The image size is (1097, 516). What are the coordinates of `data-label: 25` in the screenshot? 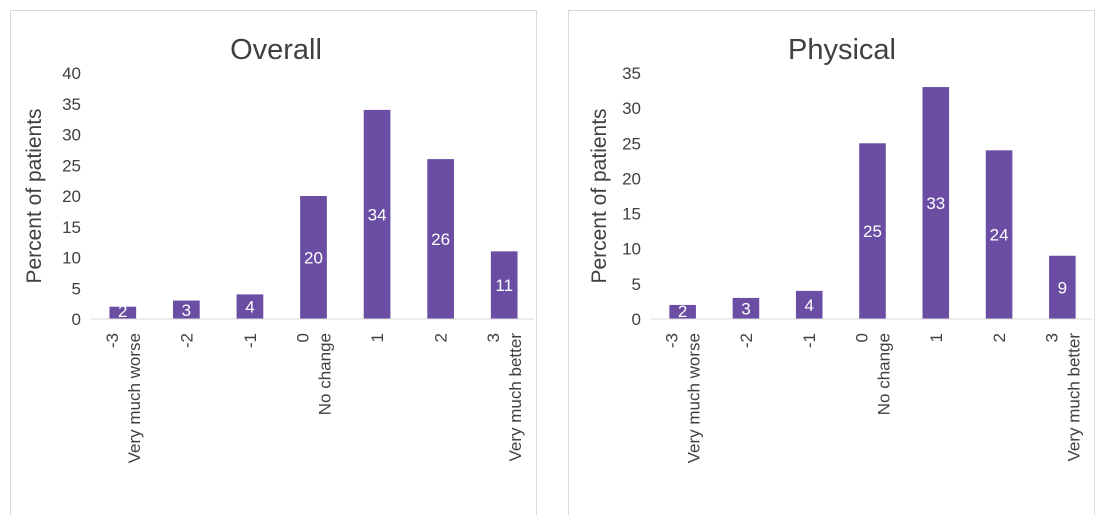 It's located at (872, 231).